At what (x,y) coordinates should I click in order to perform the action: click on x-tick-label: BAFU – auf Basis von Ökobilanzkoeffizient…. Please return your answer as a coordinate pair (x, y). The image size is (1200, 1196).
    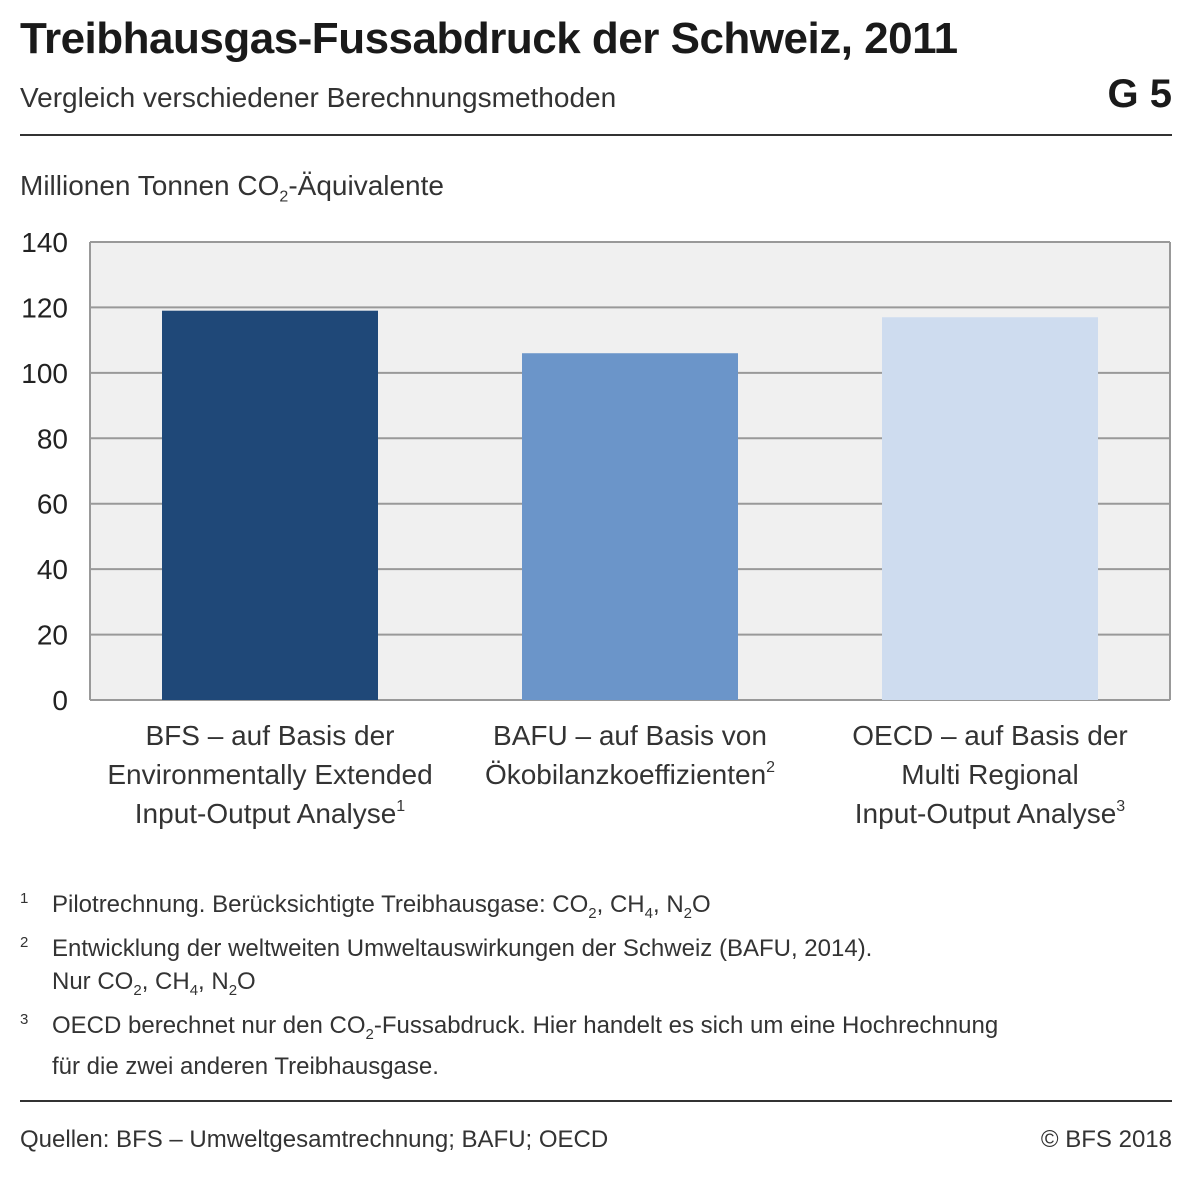
    Looking at the image, I should click on (630, 755).